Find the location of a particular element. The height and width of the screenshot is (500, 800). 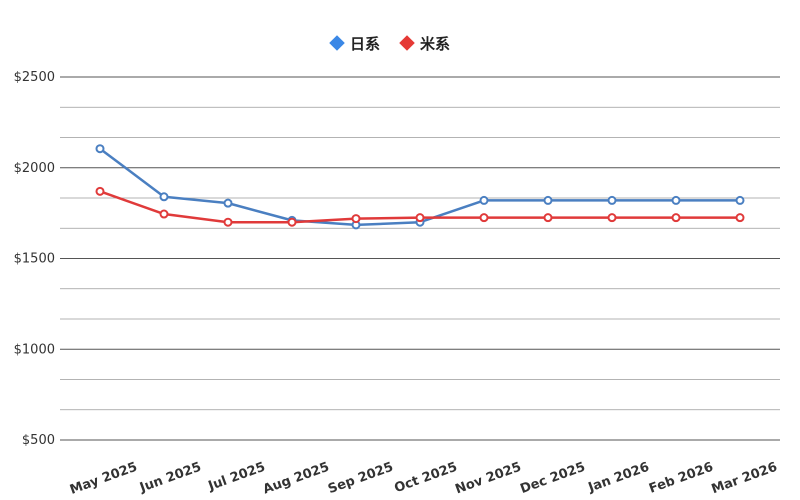

series-layer is located at coordinates (420, 187).